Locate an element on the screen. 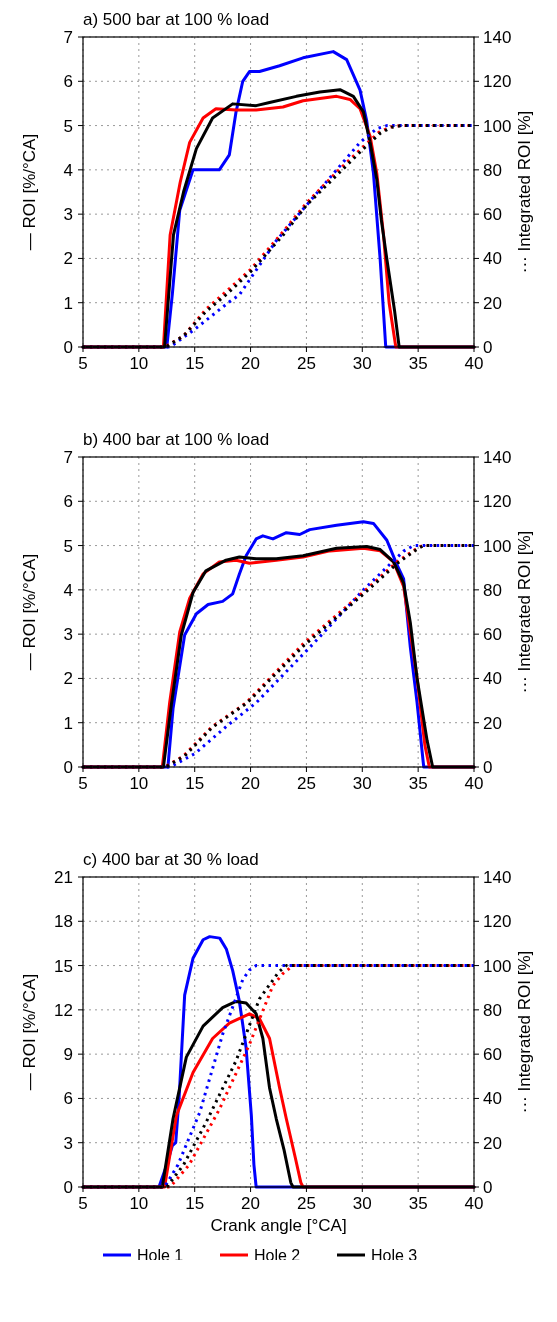 The image size is (557, 1322). chart-title: b) 400 bar at 100 % load is located at coordinates (176, 439).